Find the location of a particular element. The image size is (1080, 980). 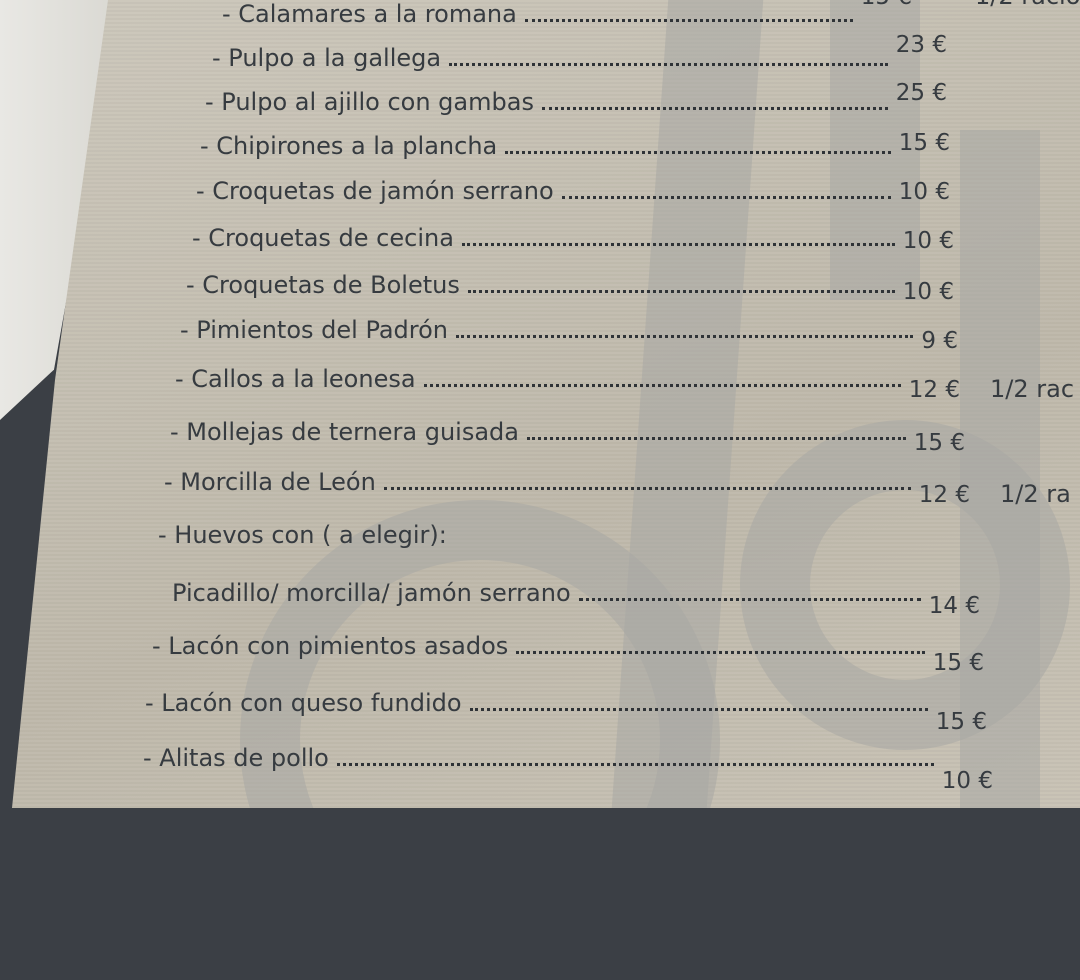

menu-item: - Pimientos del Padrón 9 € is located at coordinates (569, 335).